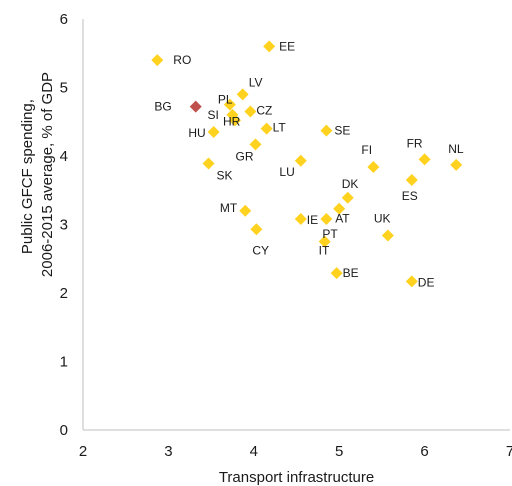 The height and width of the screenshot is (486, 512). Describe the element at coordinates (387, 235) in the screenshot. I see `point-uk-marker` at that location.